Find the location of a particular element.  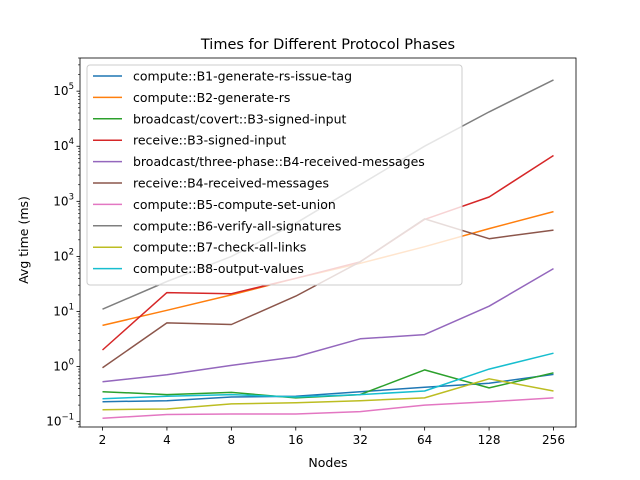

x-tick-label: 16 is located at coordinates (295, 440).